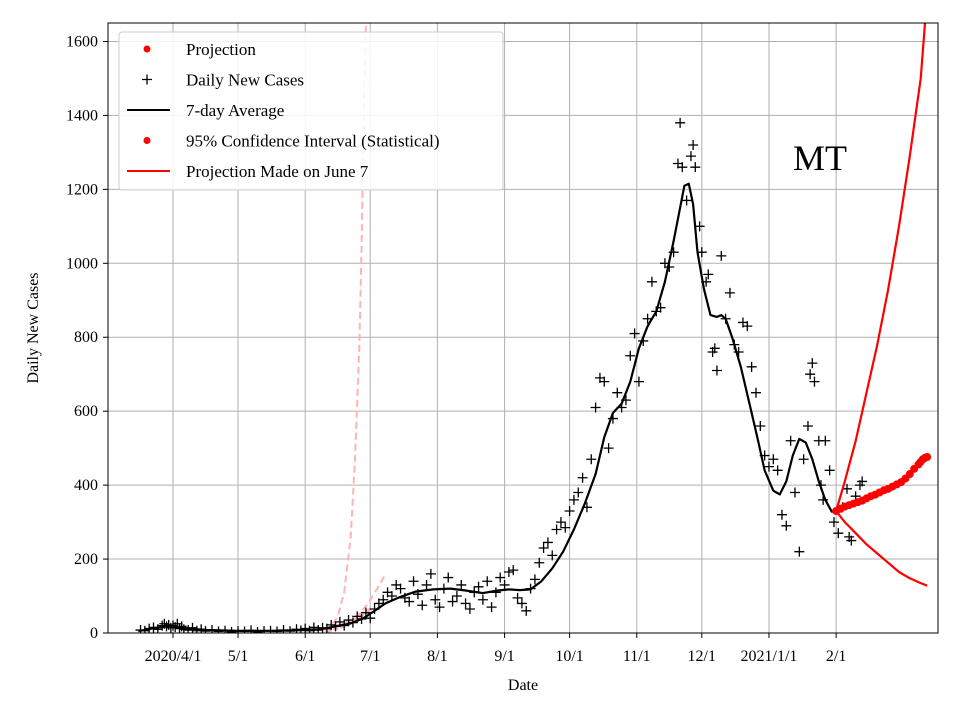  What do you see at coordinates (927, 457) in the screenshot?
I see `projection-point` at bounding box center [927, 457].